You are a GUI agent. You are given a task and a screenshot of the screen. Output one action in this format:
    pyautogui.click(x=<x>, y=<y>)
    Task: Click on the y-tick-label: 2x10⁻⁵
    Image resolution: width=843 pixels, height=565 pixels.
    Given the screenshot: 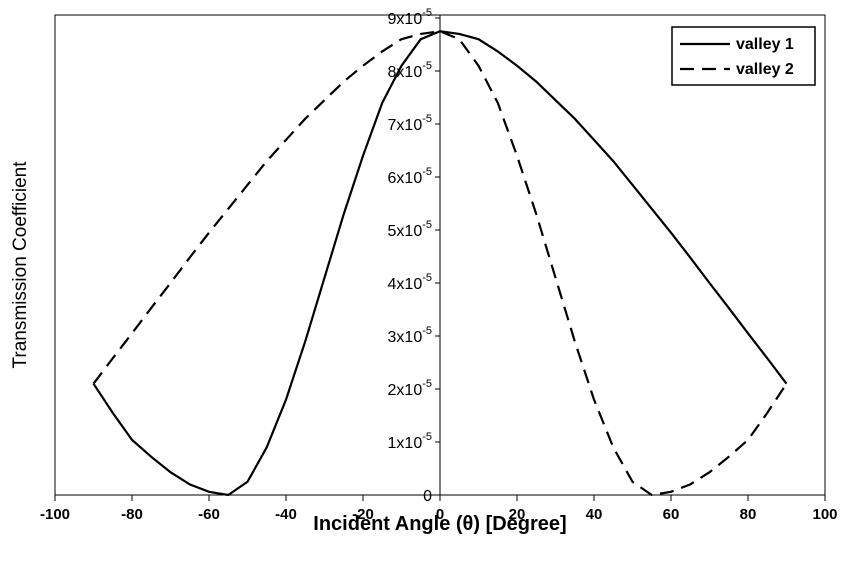 What is the action you would take?
    pyautogui.click(x=410, y=388)
    